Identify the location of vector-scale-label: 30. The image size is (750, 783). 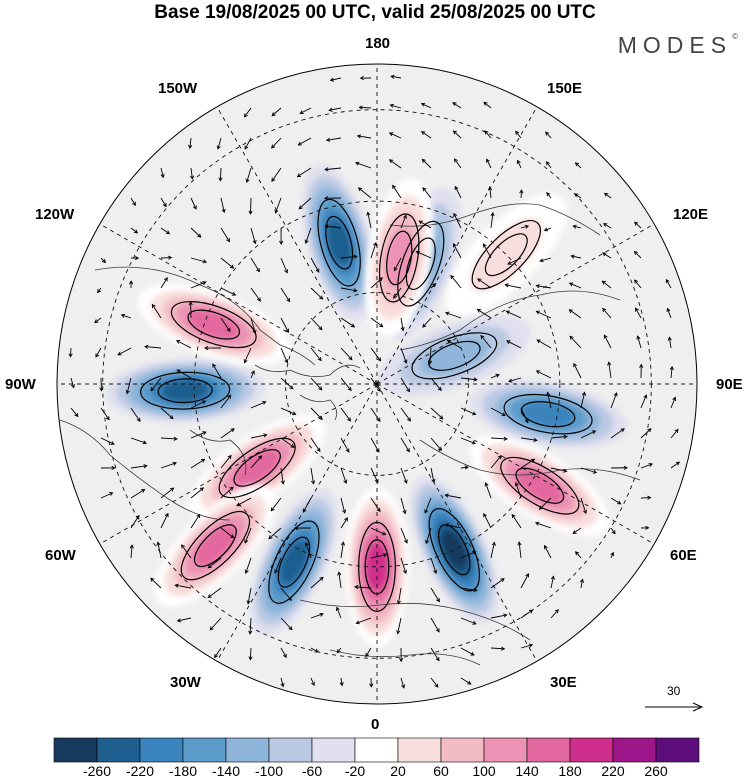
(674, 691).